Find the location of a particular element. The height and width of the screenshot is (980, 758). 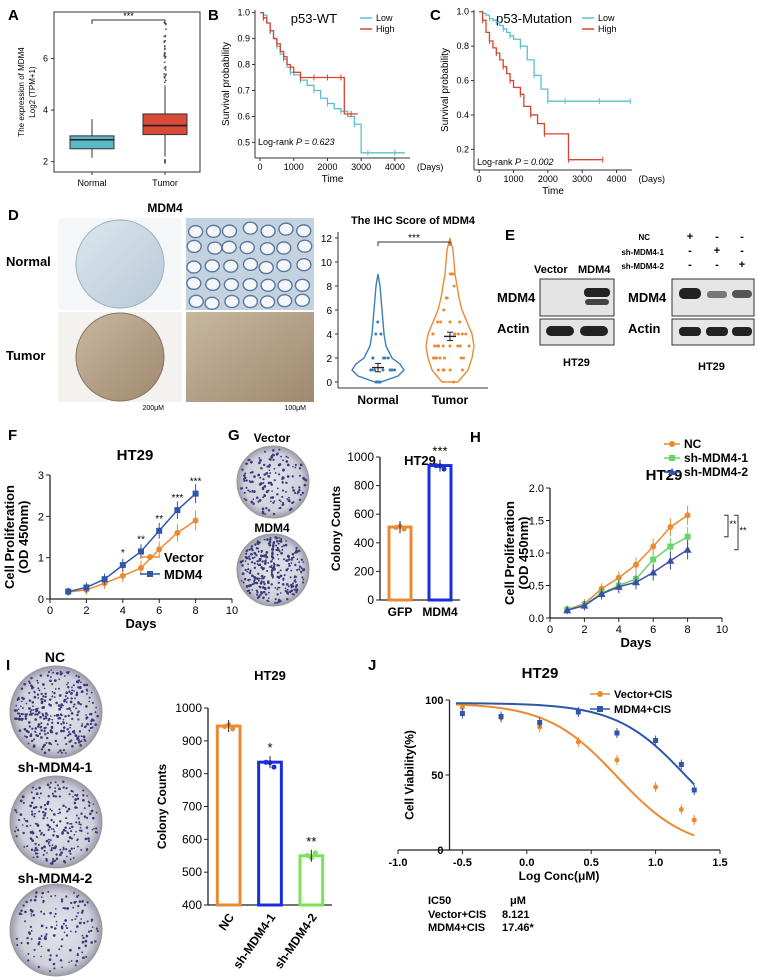

b-xtick-label-2: 2000 is located at coordinates (327, 167).